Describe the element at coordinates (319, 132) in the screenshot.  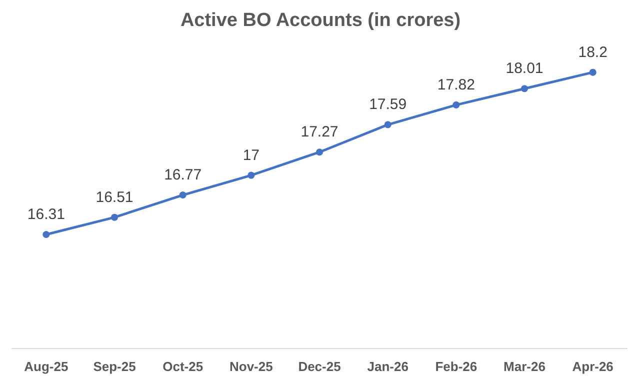
I see `data-label: 17.27` at that location.